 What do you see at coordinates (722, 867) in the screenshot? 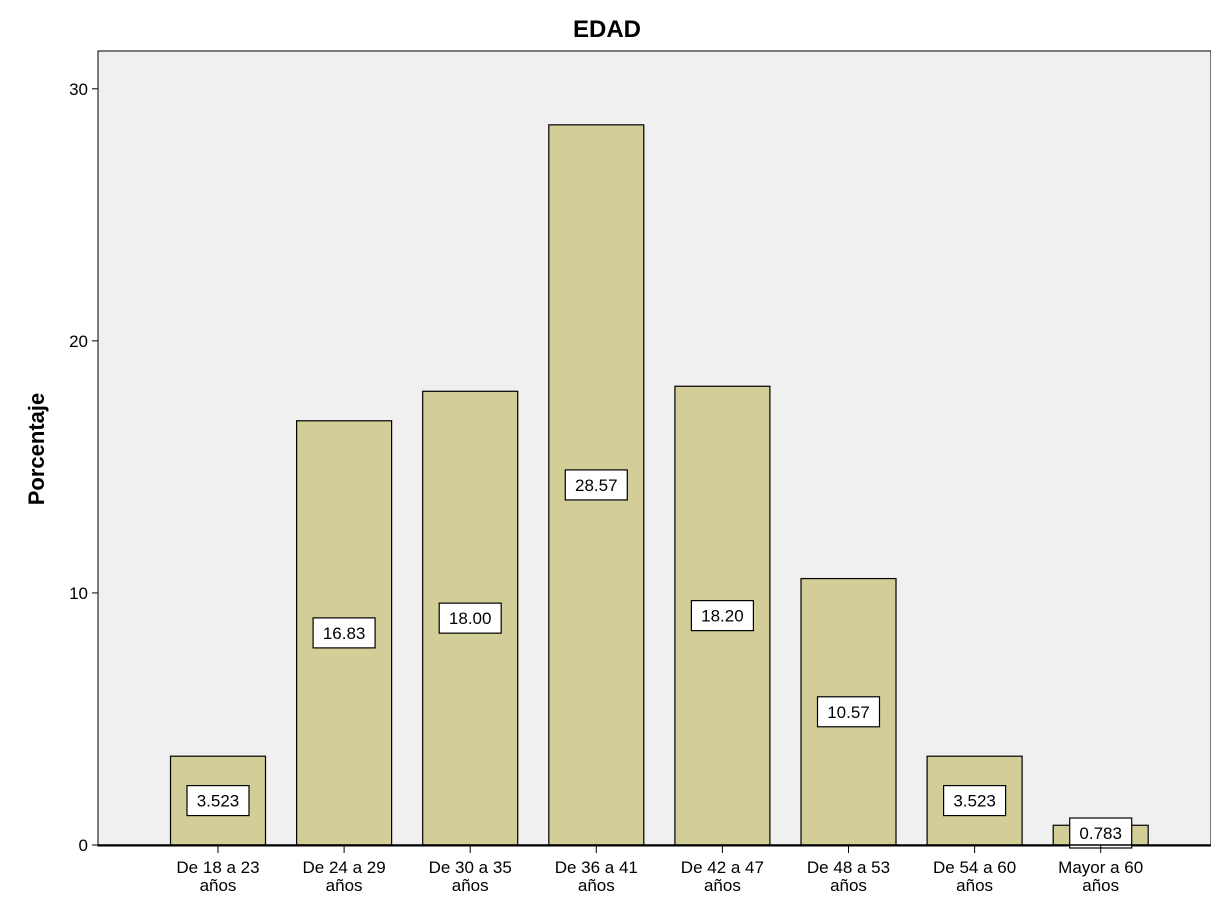
I see `x-tick-label: De 42 a 47` at bounding box center [722, 867].